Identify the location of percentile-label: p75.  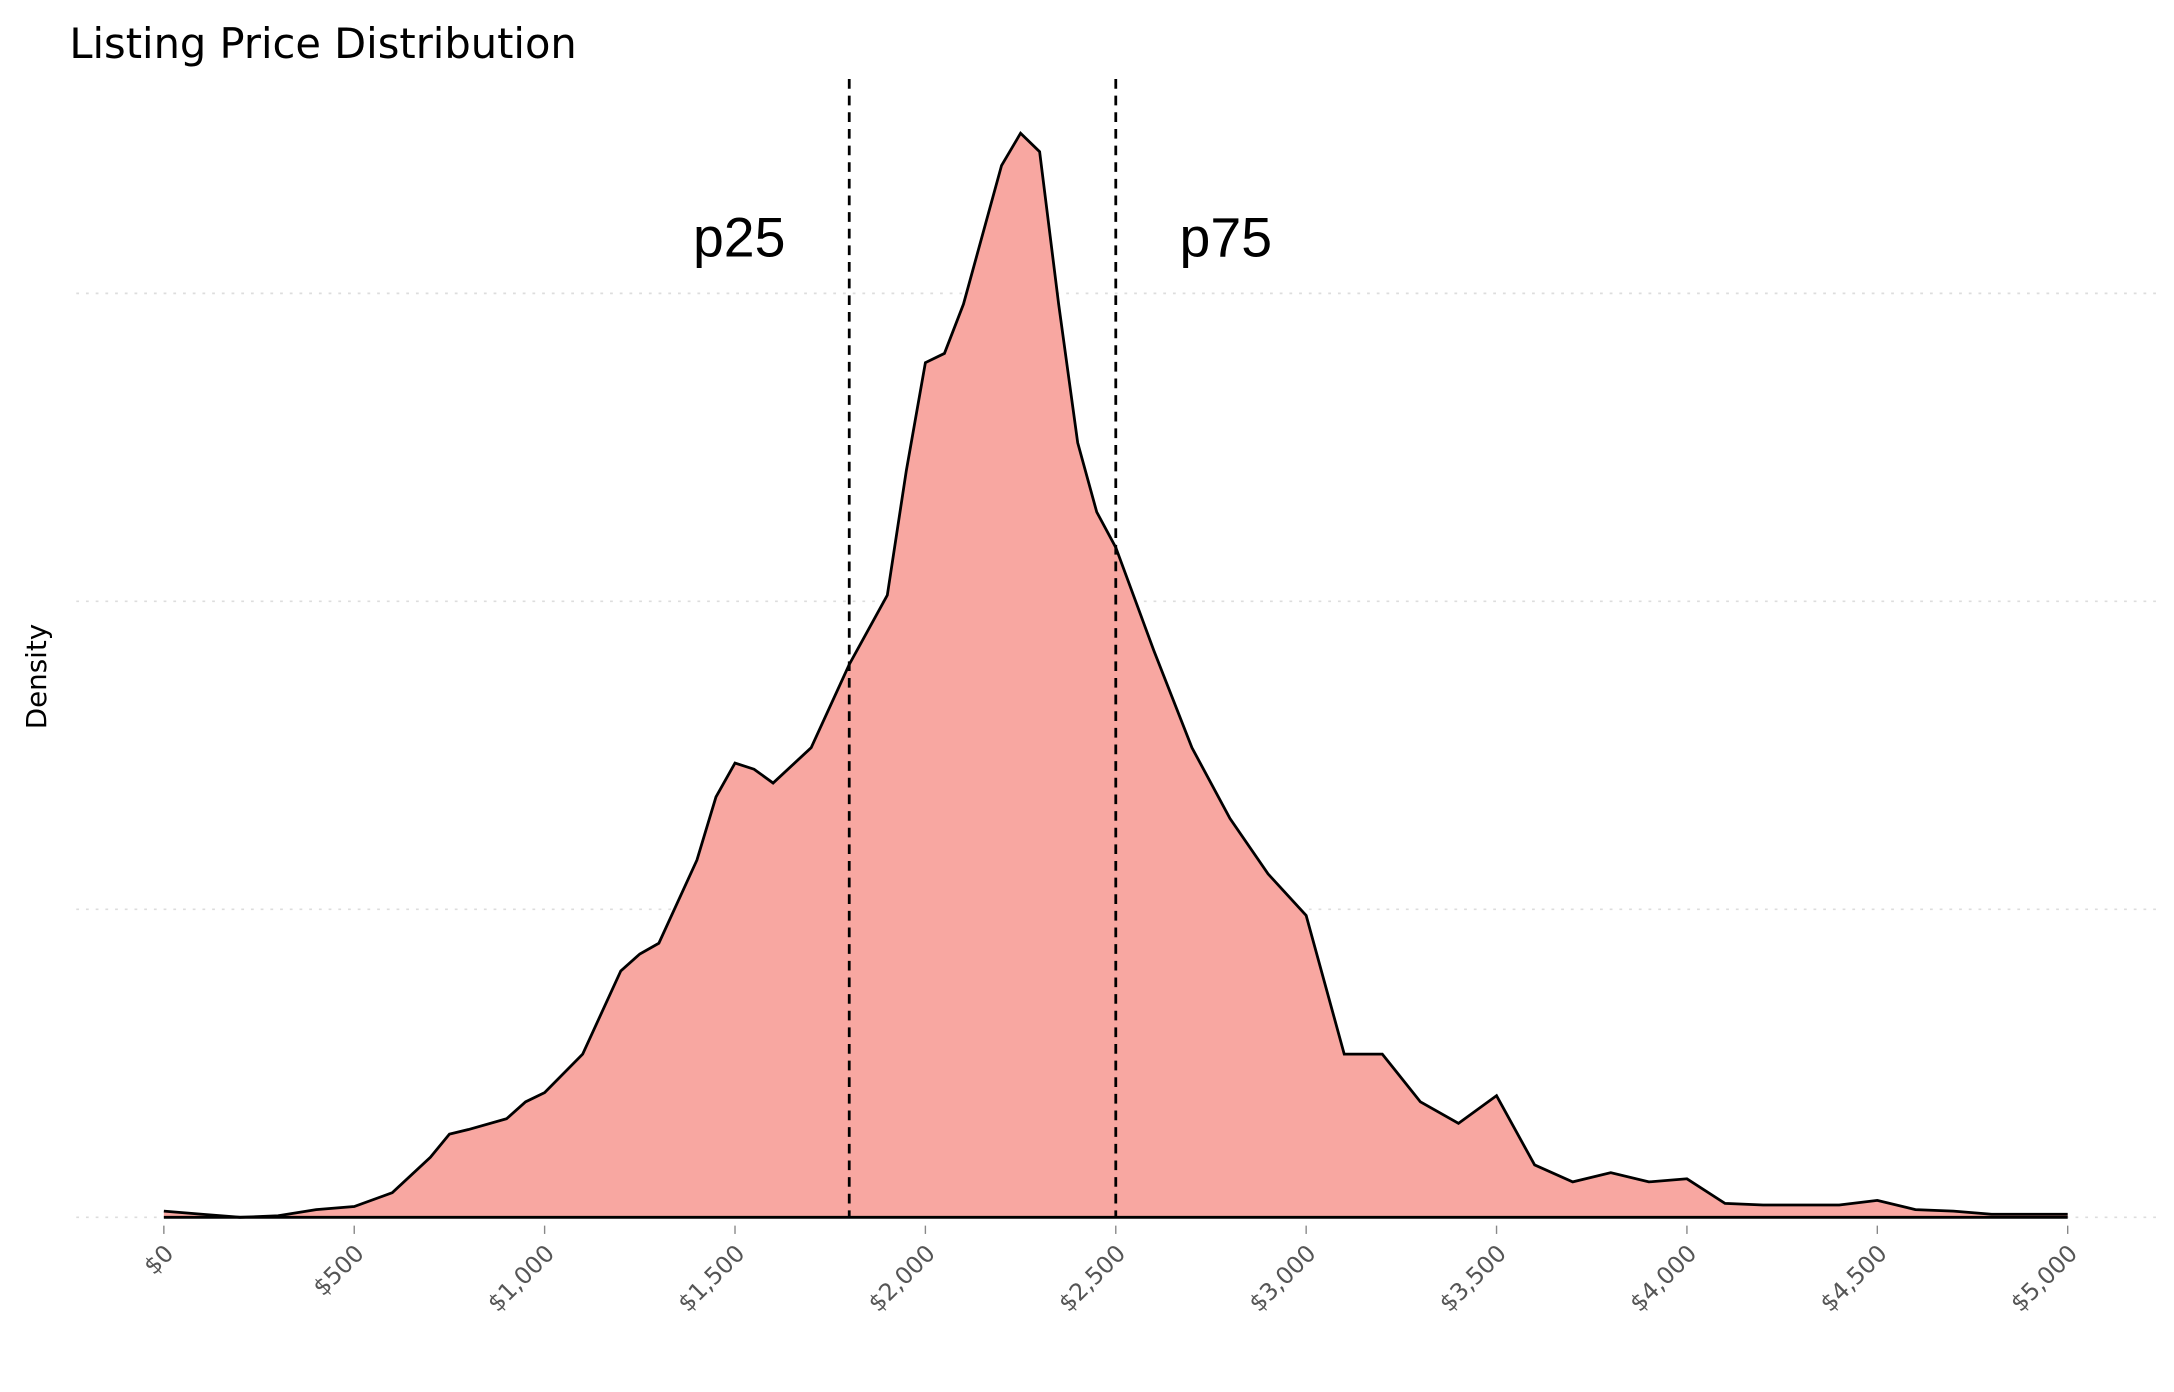
(1226, 237).